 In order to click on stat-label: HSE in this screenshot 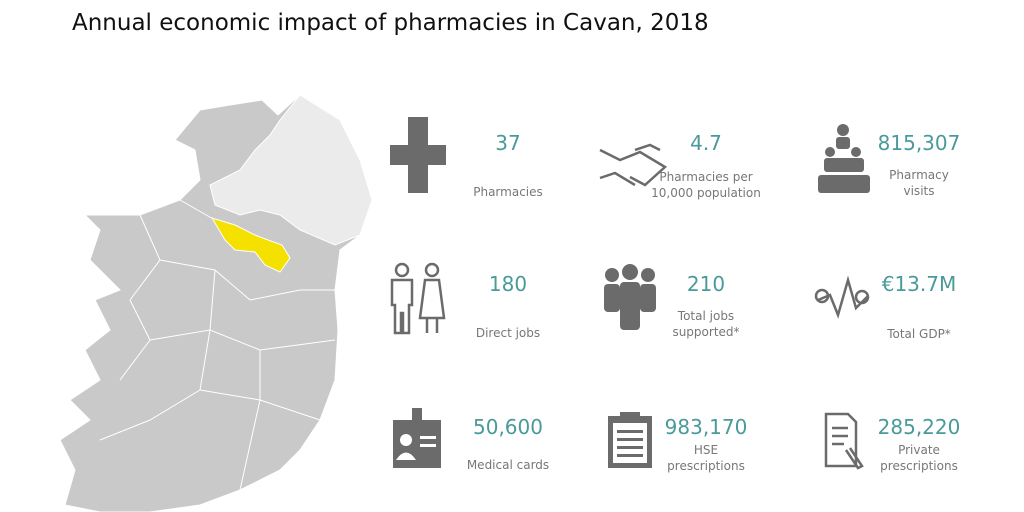, I will do `click(706, 450)`.